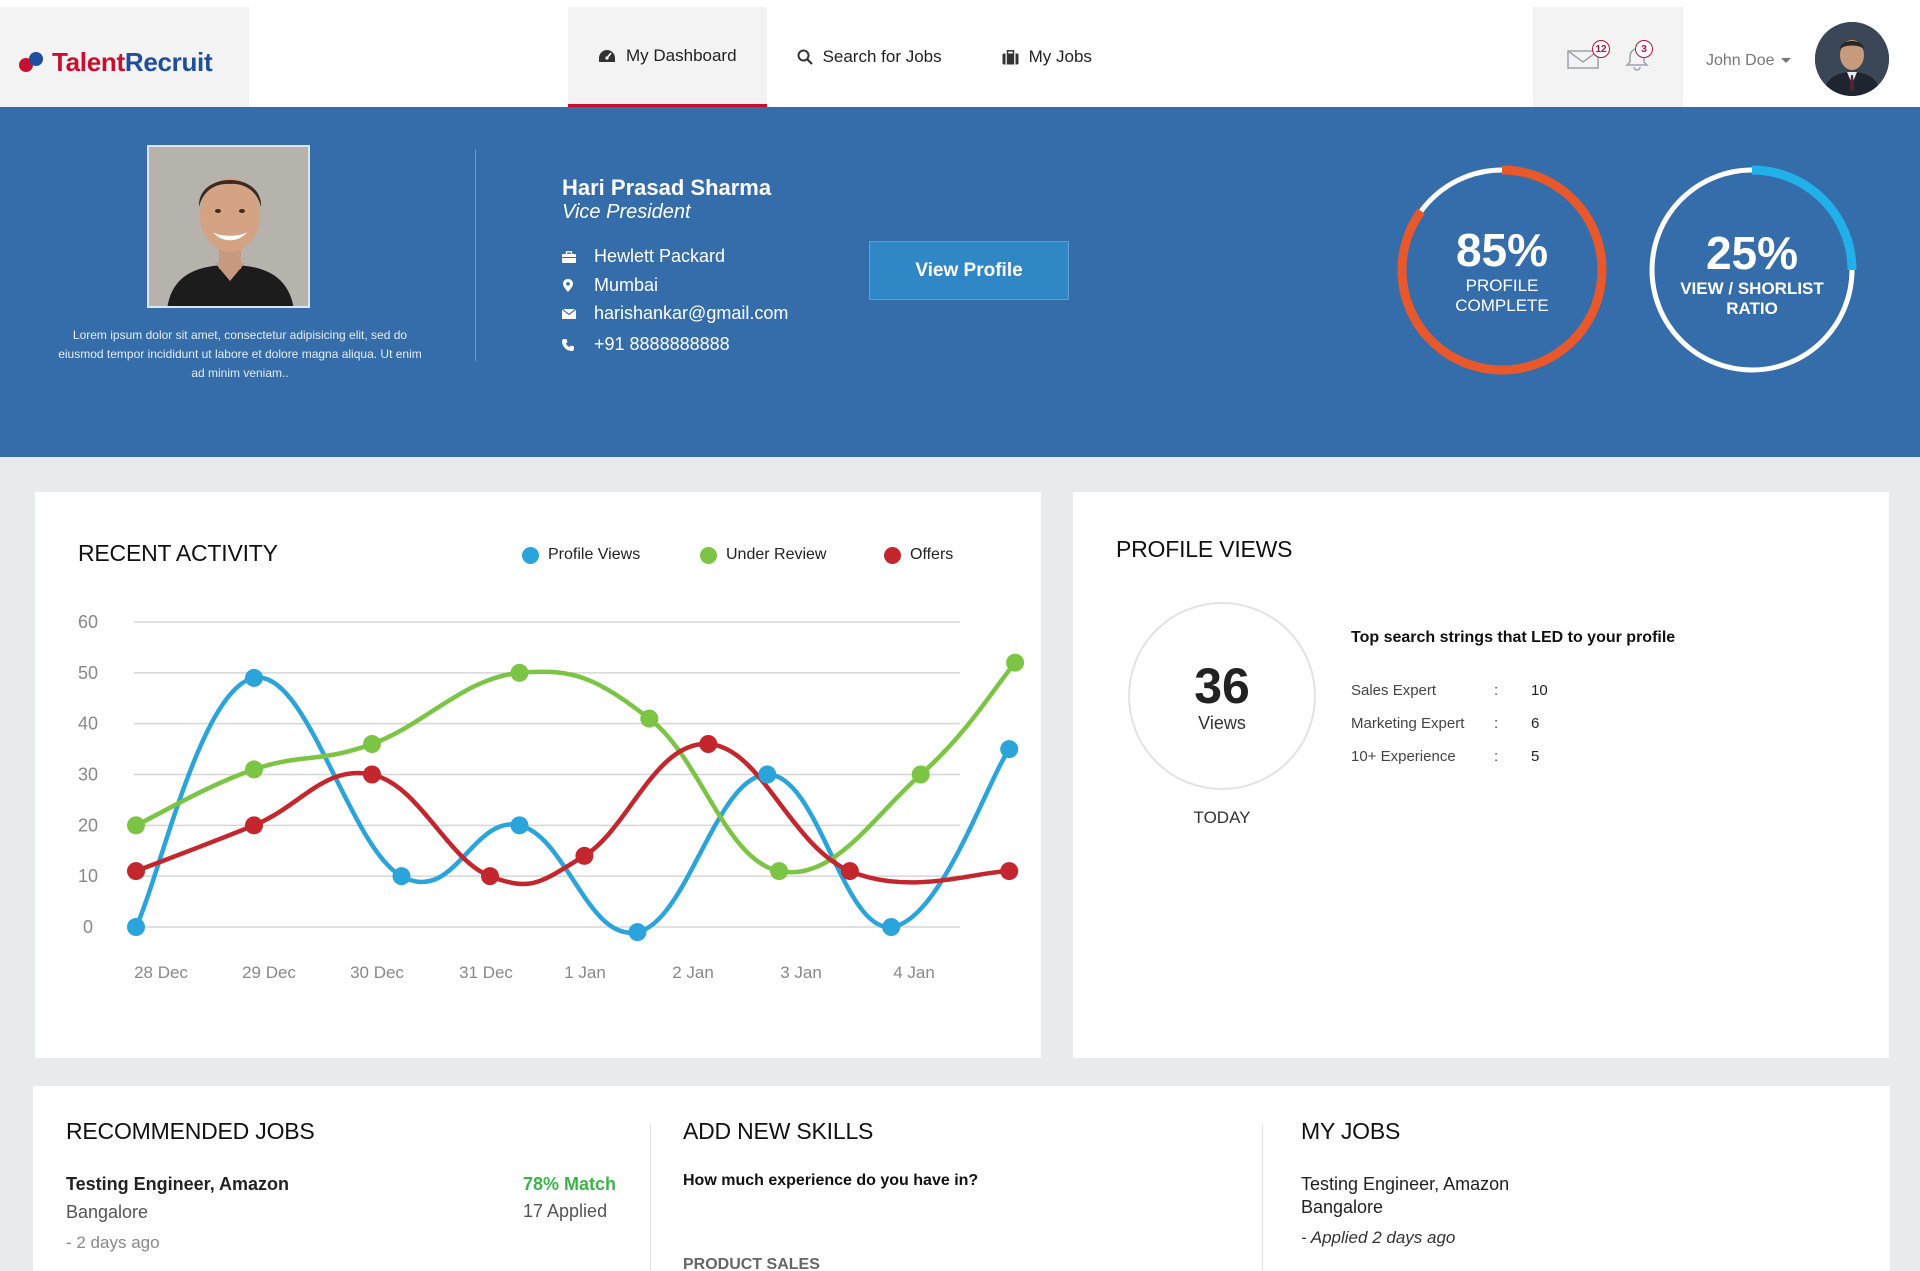 Image resolution: width=1920 pixels, height=1271 pixels. I want to click on x-tick-label: 2 Jan, so click(693, 972).